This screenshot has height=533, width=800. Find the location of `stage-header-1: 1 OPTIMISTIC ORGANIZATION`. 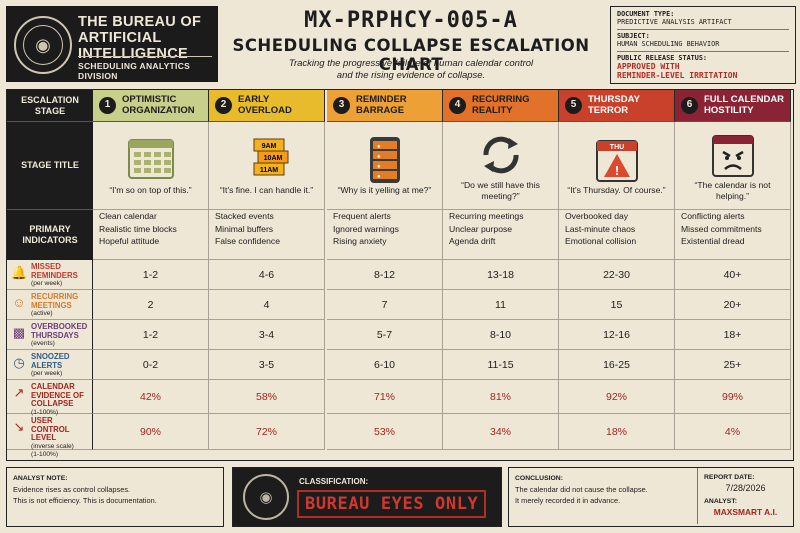

stage-header-1: 1 OPTIMISTIC ORGANIZATION is located at coordinates (151, 106).